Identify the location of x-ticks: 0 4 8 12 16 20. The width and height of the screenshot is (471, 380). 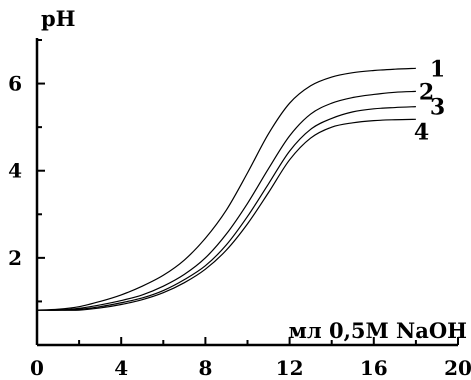
(250, 358).